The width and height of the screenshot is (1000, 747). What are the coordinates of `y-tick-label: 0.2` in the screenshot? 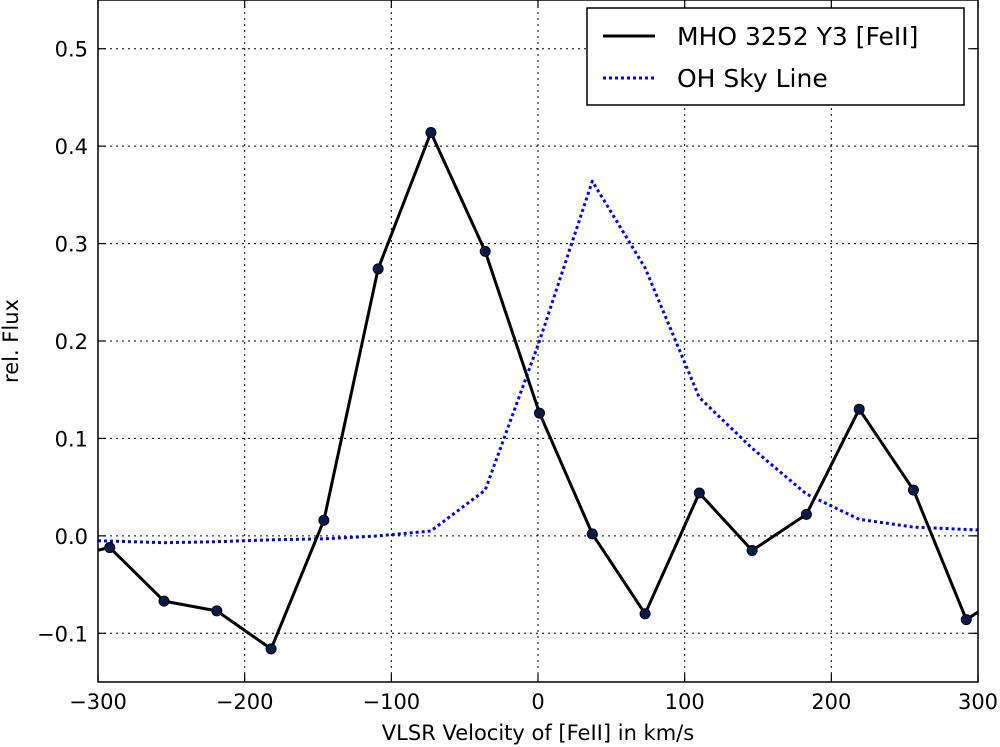 It's located at (71, 342).